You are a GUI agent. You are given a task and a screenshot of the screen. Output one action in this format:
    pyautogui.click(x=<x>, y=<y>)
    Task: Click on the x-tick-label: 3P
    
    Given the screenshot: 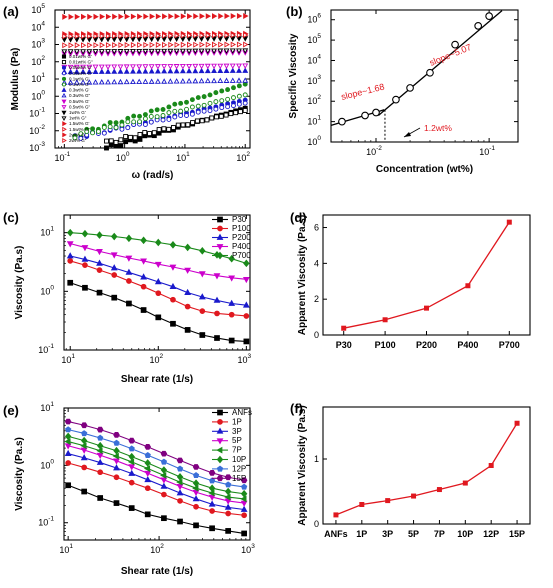 What is the action you would take?
    pyautogui.click(x=387, y=534)
    